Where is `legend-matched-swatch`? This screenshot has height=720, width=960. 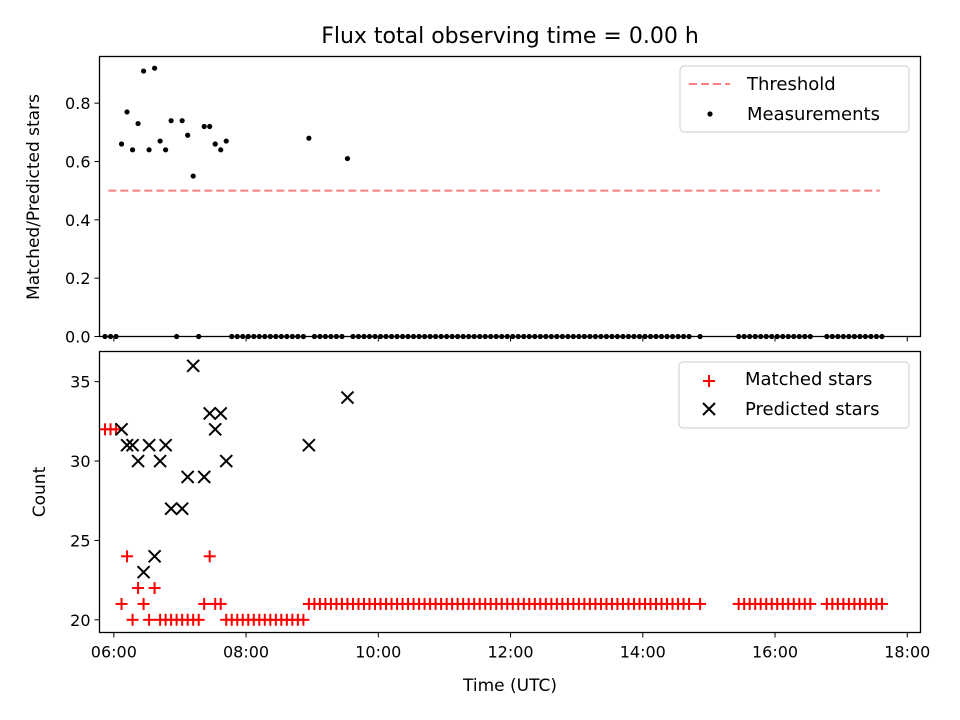 legend-matched-swatch is located at coordinates (709, 381).